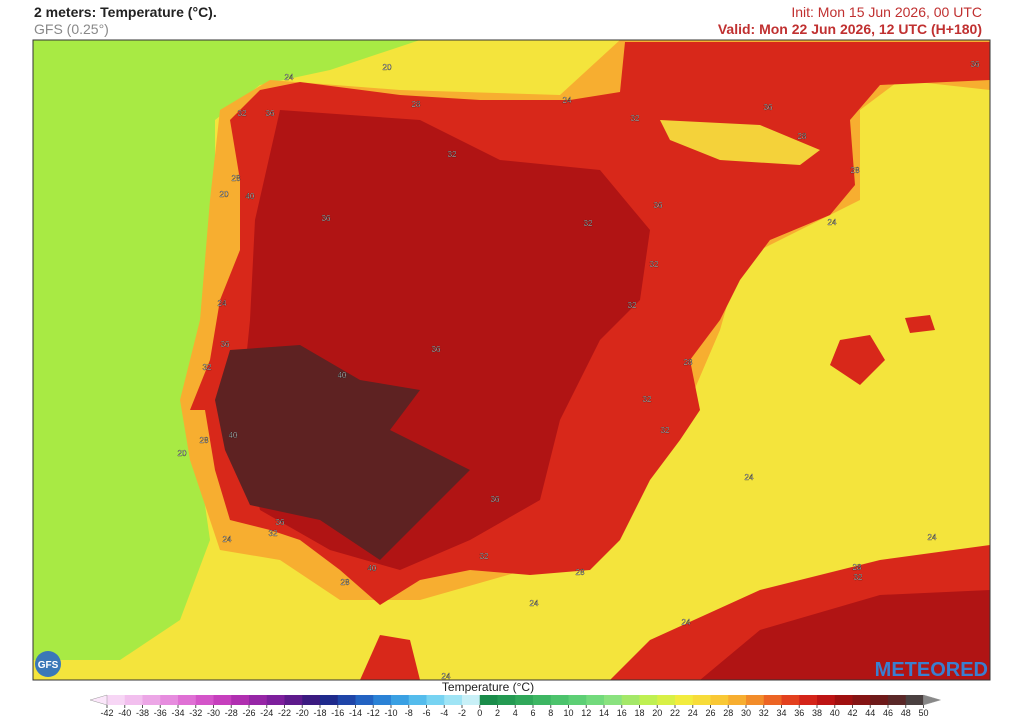 The height and width of the screenshot is (720, 1024). I want to click on colorbar-tick-label: -42, so click(106, 713).